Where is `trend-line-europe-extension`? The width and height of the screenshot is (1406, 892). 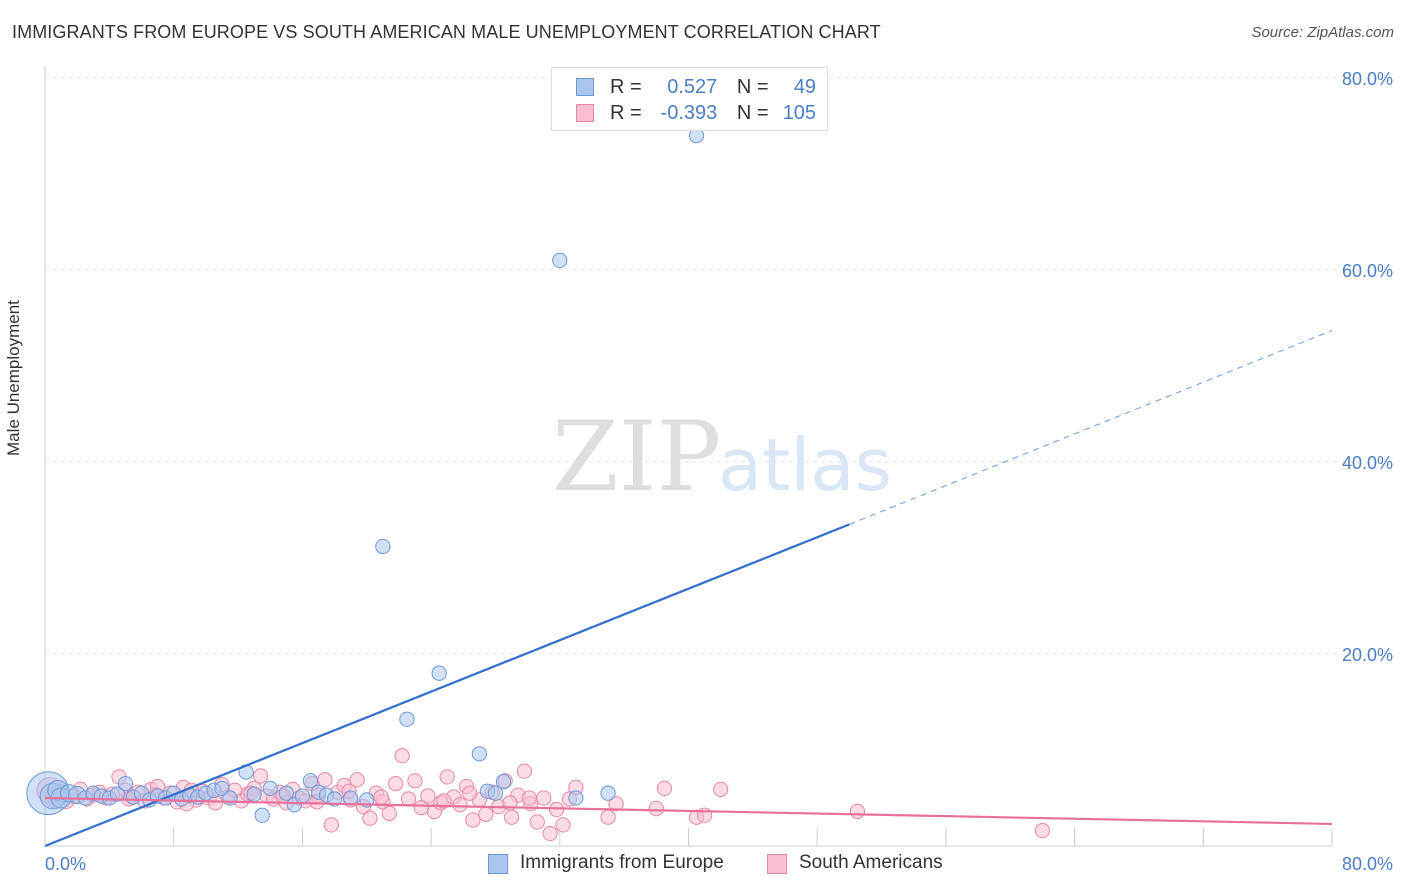 trend-line-europe-extension is located at coordinates (1091, 427).